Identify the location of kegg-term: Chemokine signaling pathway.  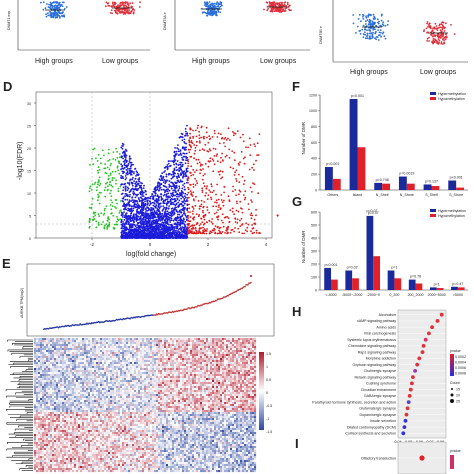
(372, 346).